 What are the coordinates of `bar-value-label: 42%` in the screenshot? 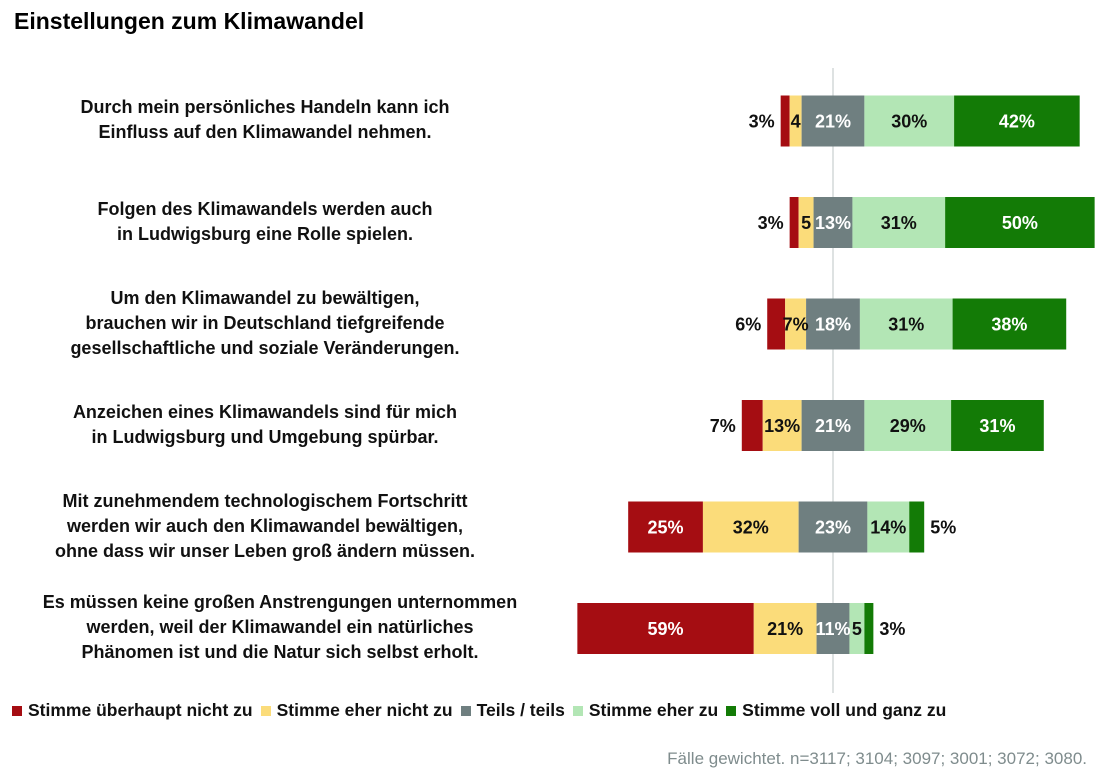 It's located at (1017, 122).